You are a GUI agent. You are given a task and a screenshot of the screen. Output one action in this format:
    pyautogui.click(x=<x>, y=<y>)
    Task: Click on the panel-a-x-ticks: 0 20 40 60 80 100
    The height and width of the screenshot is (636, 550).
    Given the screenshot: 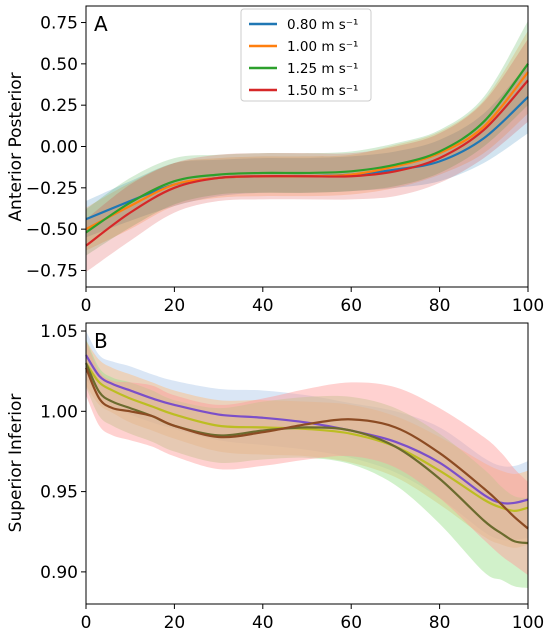 What is the action you would take?
    pyautogui.click(x=312, y=301)
    